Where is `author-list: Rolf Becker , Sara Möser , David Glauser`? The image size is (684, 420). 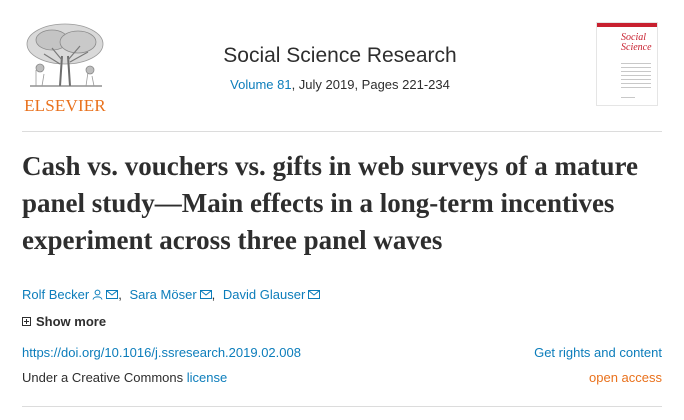 author-list: Rolf Becker , Sara Möser , David Glauser is located at coordinates (171, 294).